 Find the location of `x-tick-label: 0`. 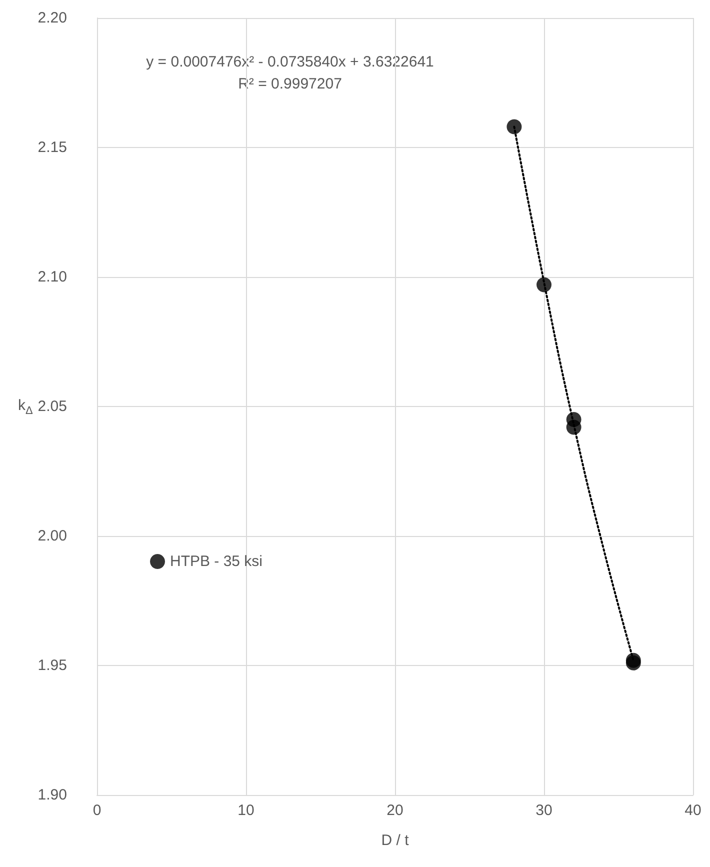

x-tick-label: 0 is located at coordinates (97, 810).